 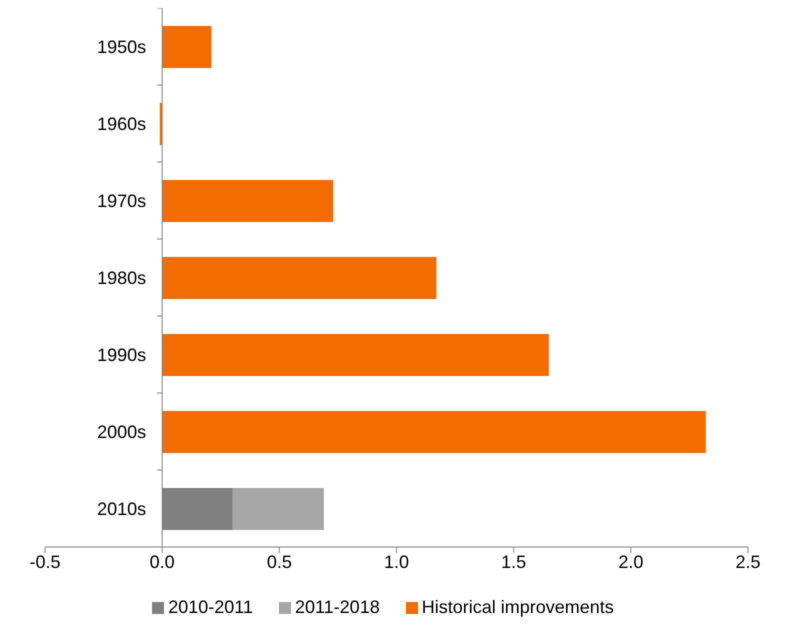 I want to click on x-tick-label: 1.5, so click(x=513, y=562).